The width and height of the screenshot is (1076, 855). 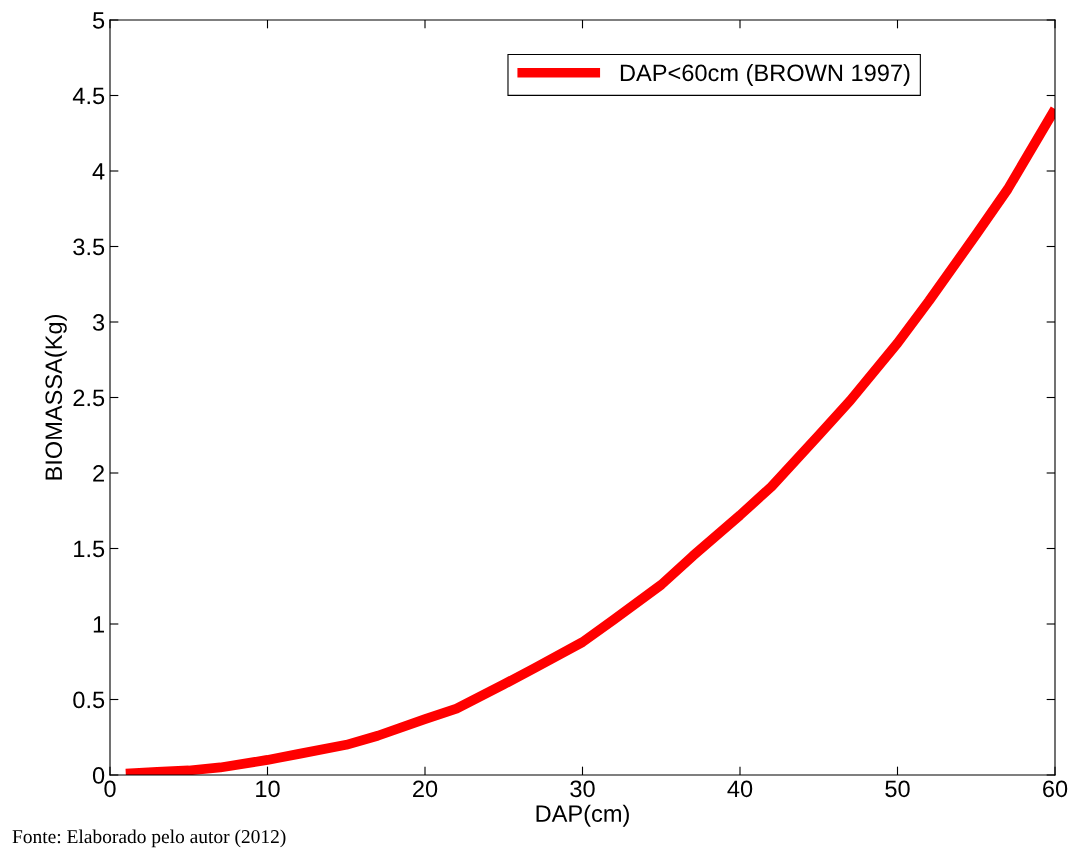 What do you see at coordinates (897, 789) in the screenshot?
I see `x-tick-label: 50` at bounding box center [897, 789].